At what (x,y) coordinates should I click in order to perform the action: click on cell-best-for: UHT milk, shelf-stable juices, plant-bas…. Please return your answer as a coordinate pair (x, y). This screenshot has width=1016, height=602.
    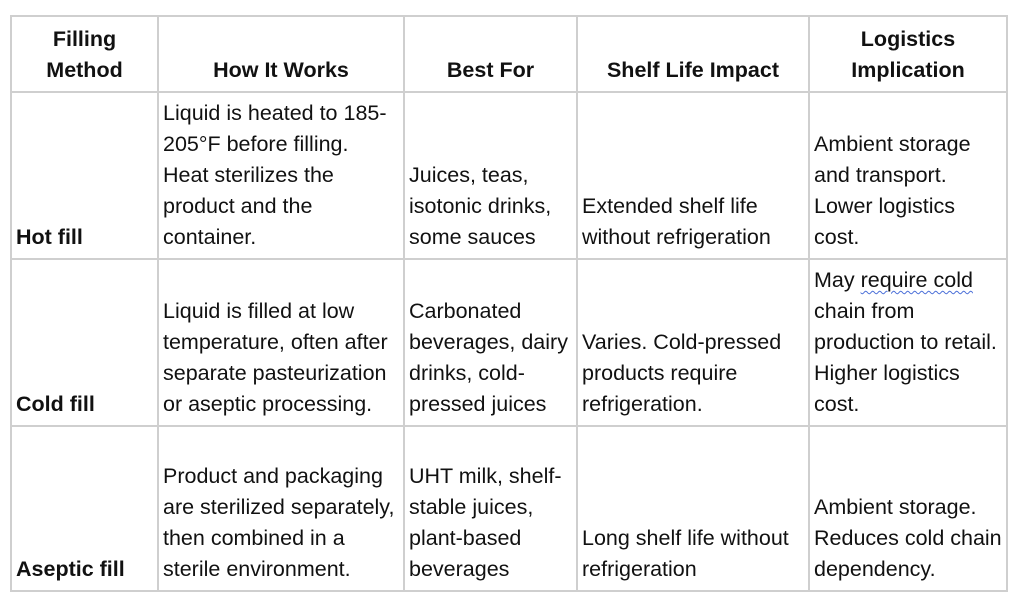
    Looking at the image, I should click on (490, 508).